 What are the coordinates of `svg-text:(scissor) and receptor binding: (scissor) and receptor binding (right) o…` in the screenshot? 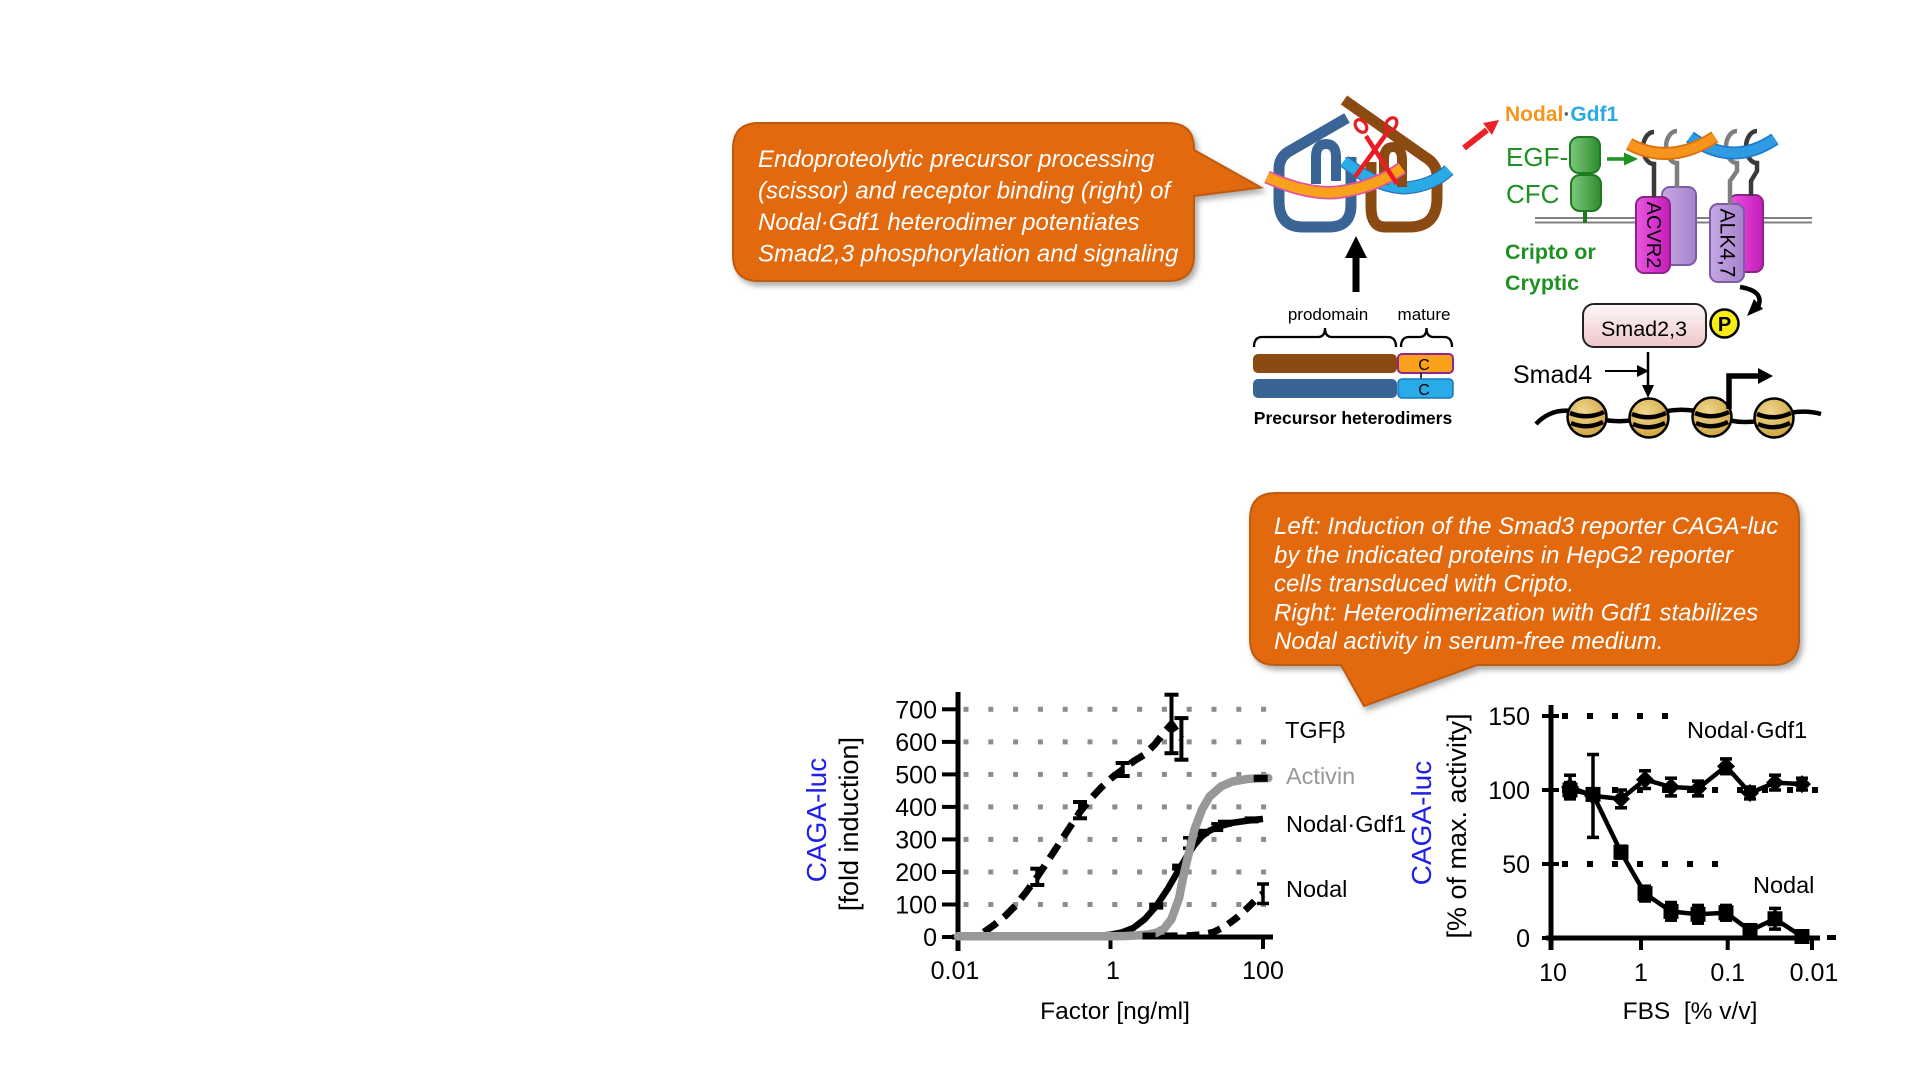 It's located at (965, 191).